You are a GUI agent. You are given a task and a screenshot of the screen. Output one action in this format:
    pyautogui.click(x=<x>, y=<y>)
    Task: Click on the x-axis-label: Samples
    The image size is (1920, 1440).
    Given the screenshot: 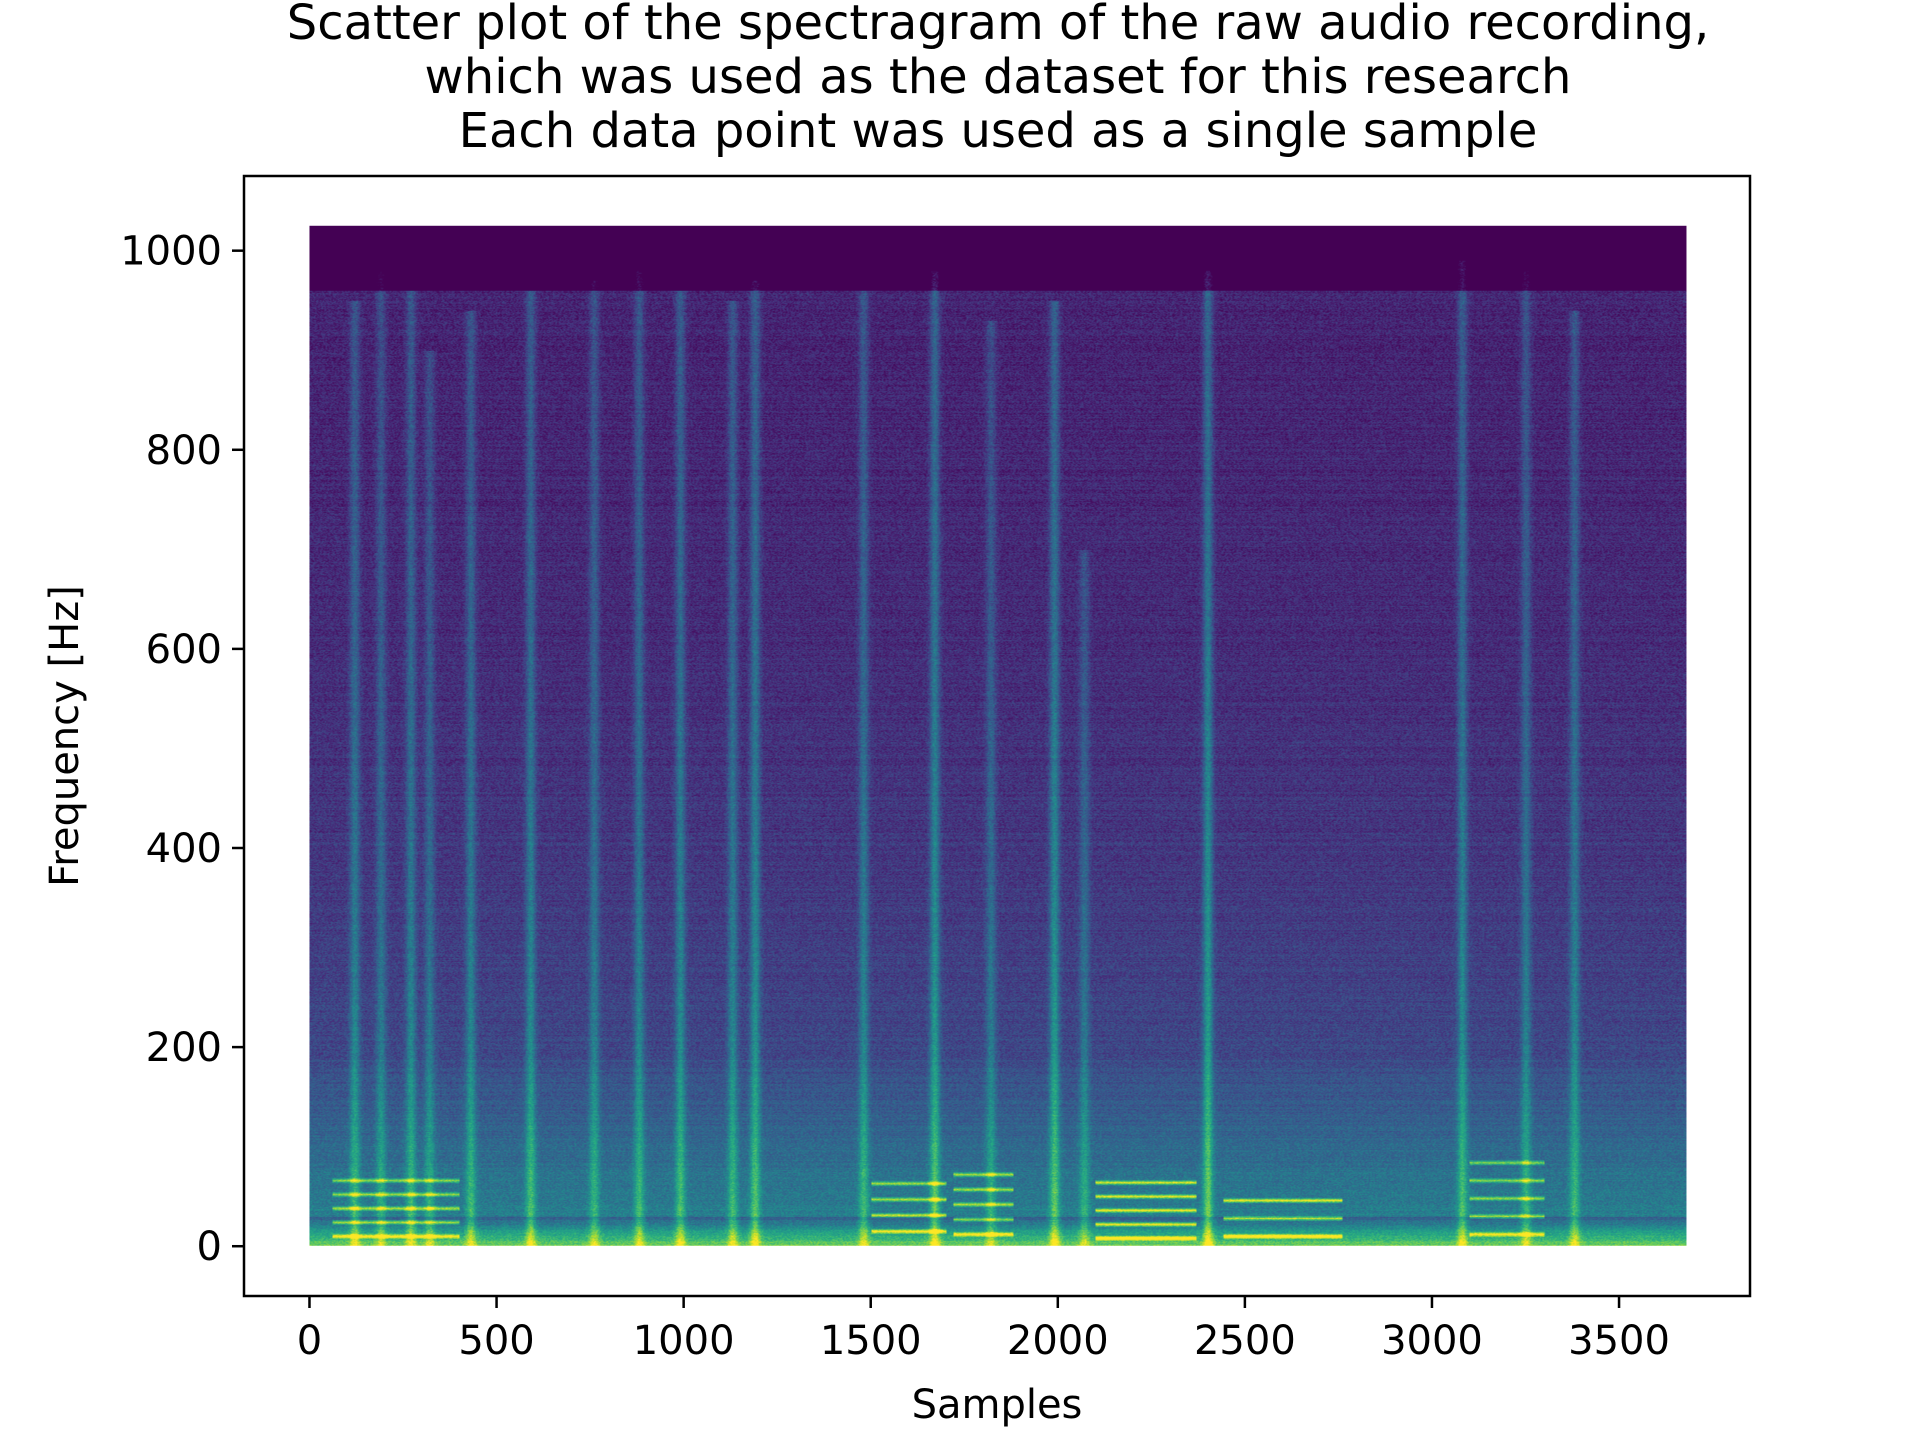 What is the action you would take?
    pyautogui.click(x=997, y=1405)
    